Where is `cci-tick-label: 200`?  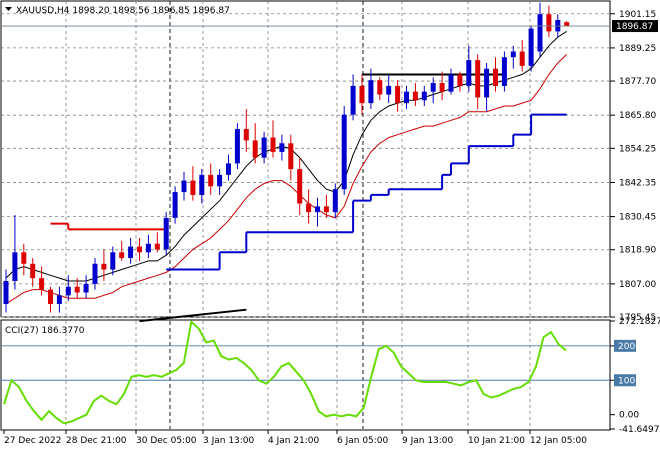 cci-tick-label: 200 is located at coordinates (626, 347).